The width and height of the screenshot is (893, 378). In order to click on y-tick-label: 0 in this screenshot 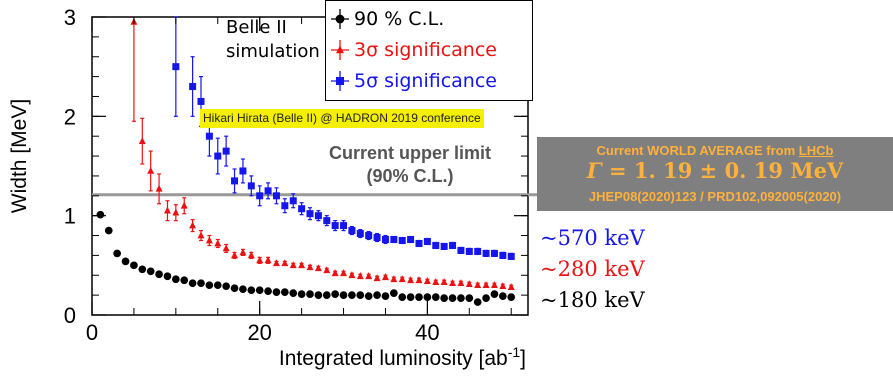, I will do `click(70, 315)`.